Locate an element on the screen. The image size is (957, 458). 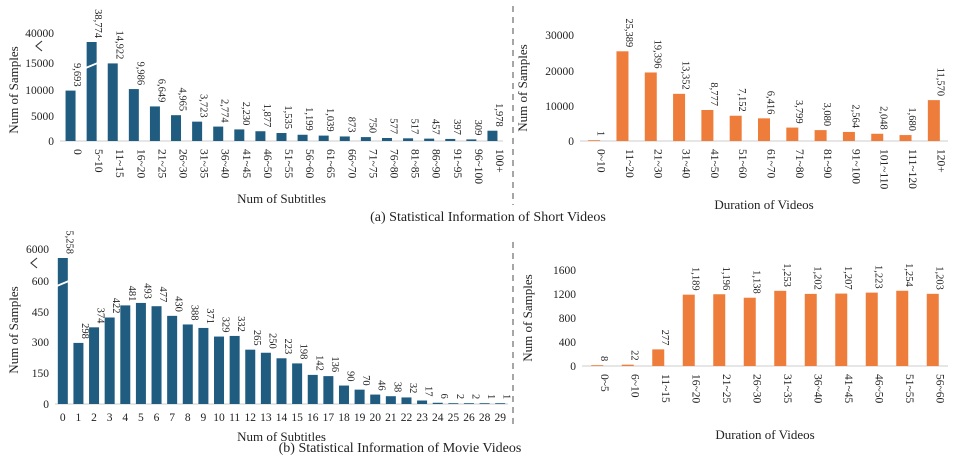
x-tick-label: 5 is located at coordinates (141, 418).